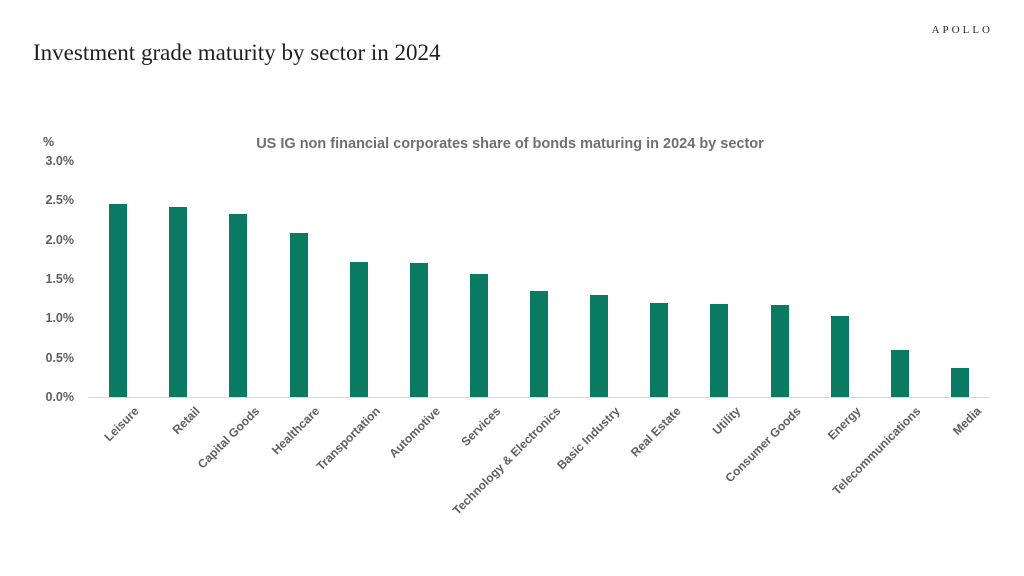 The height and width of the screenshot is (576, 1024). I want to click on y-axis-tick-label: 3.0%, so click(60, 161).